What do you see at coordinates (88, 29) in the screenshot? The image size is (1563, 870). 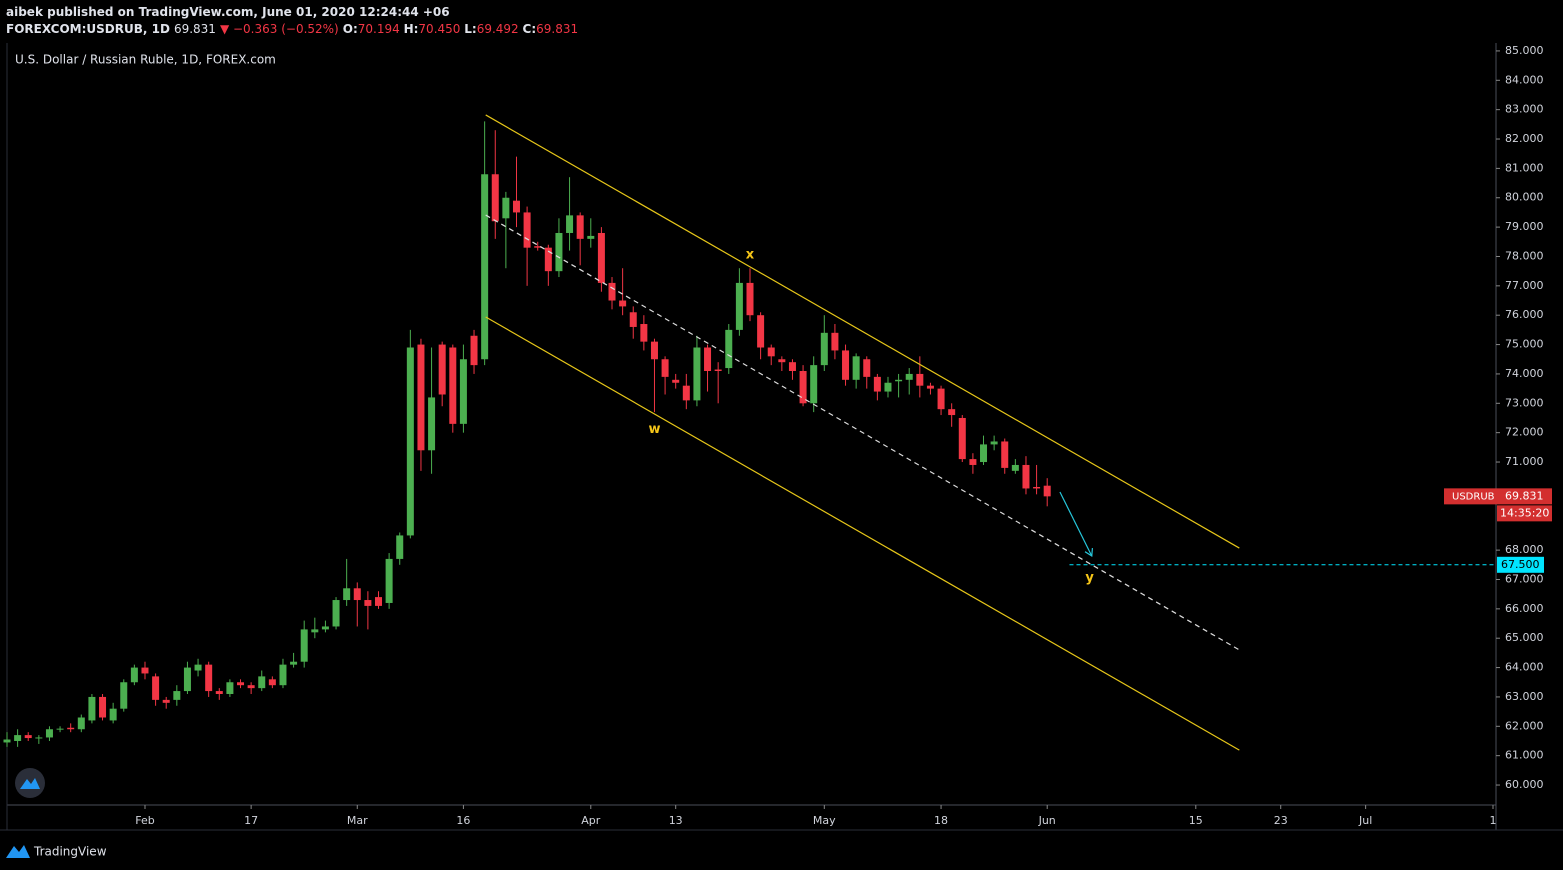 I see `symbol: FOREXCOM:USDRUB, 1D` at bounding box center [88, 29].